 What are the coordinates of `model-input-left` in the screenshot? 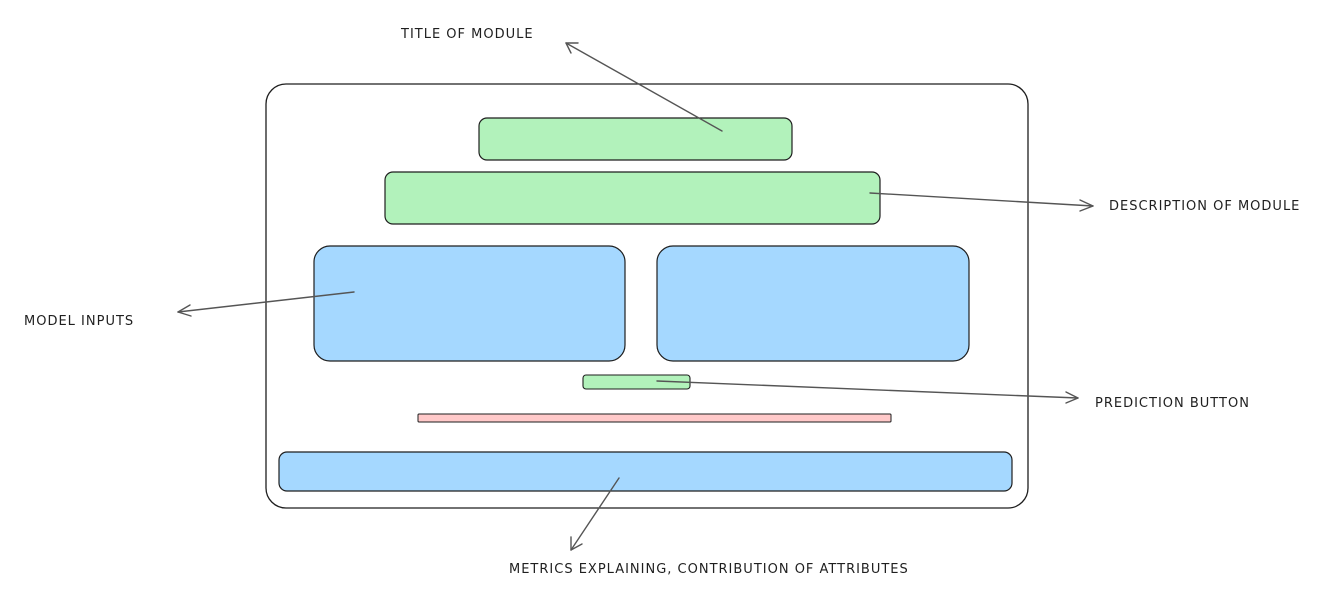 It's located at (469, 303).